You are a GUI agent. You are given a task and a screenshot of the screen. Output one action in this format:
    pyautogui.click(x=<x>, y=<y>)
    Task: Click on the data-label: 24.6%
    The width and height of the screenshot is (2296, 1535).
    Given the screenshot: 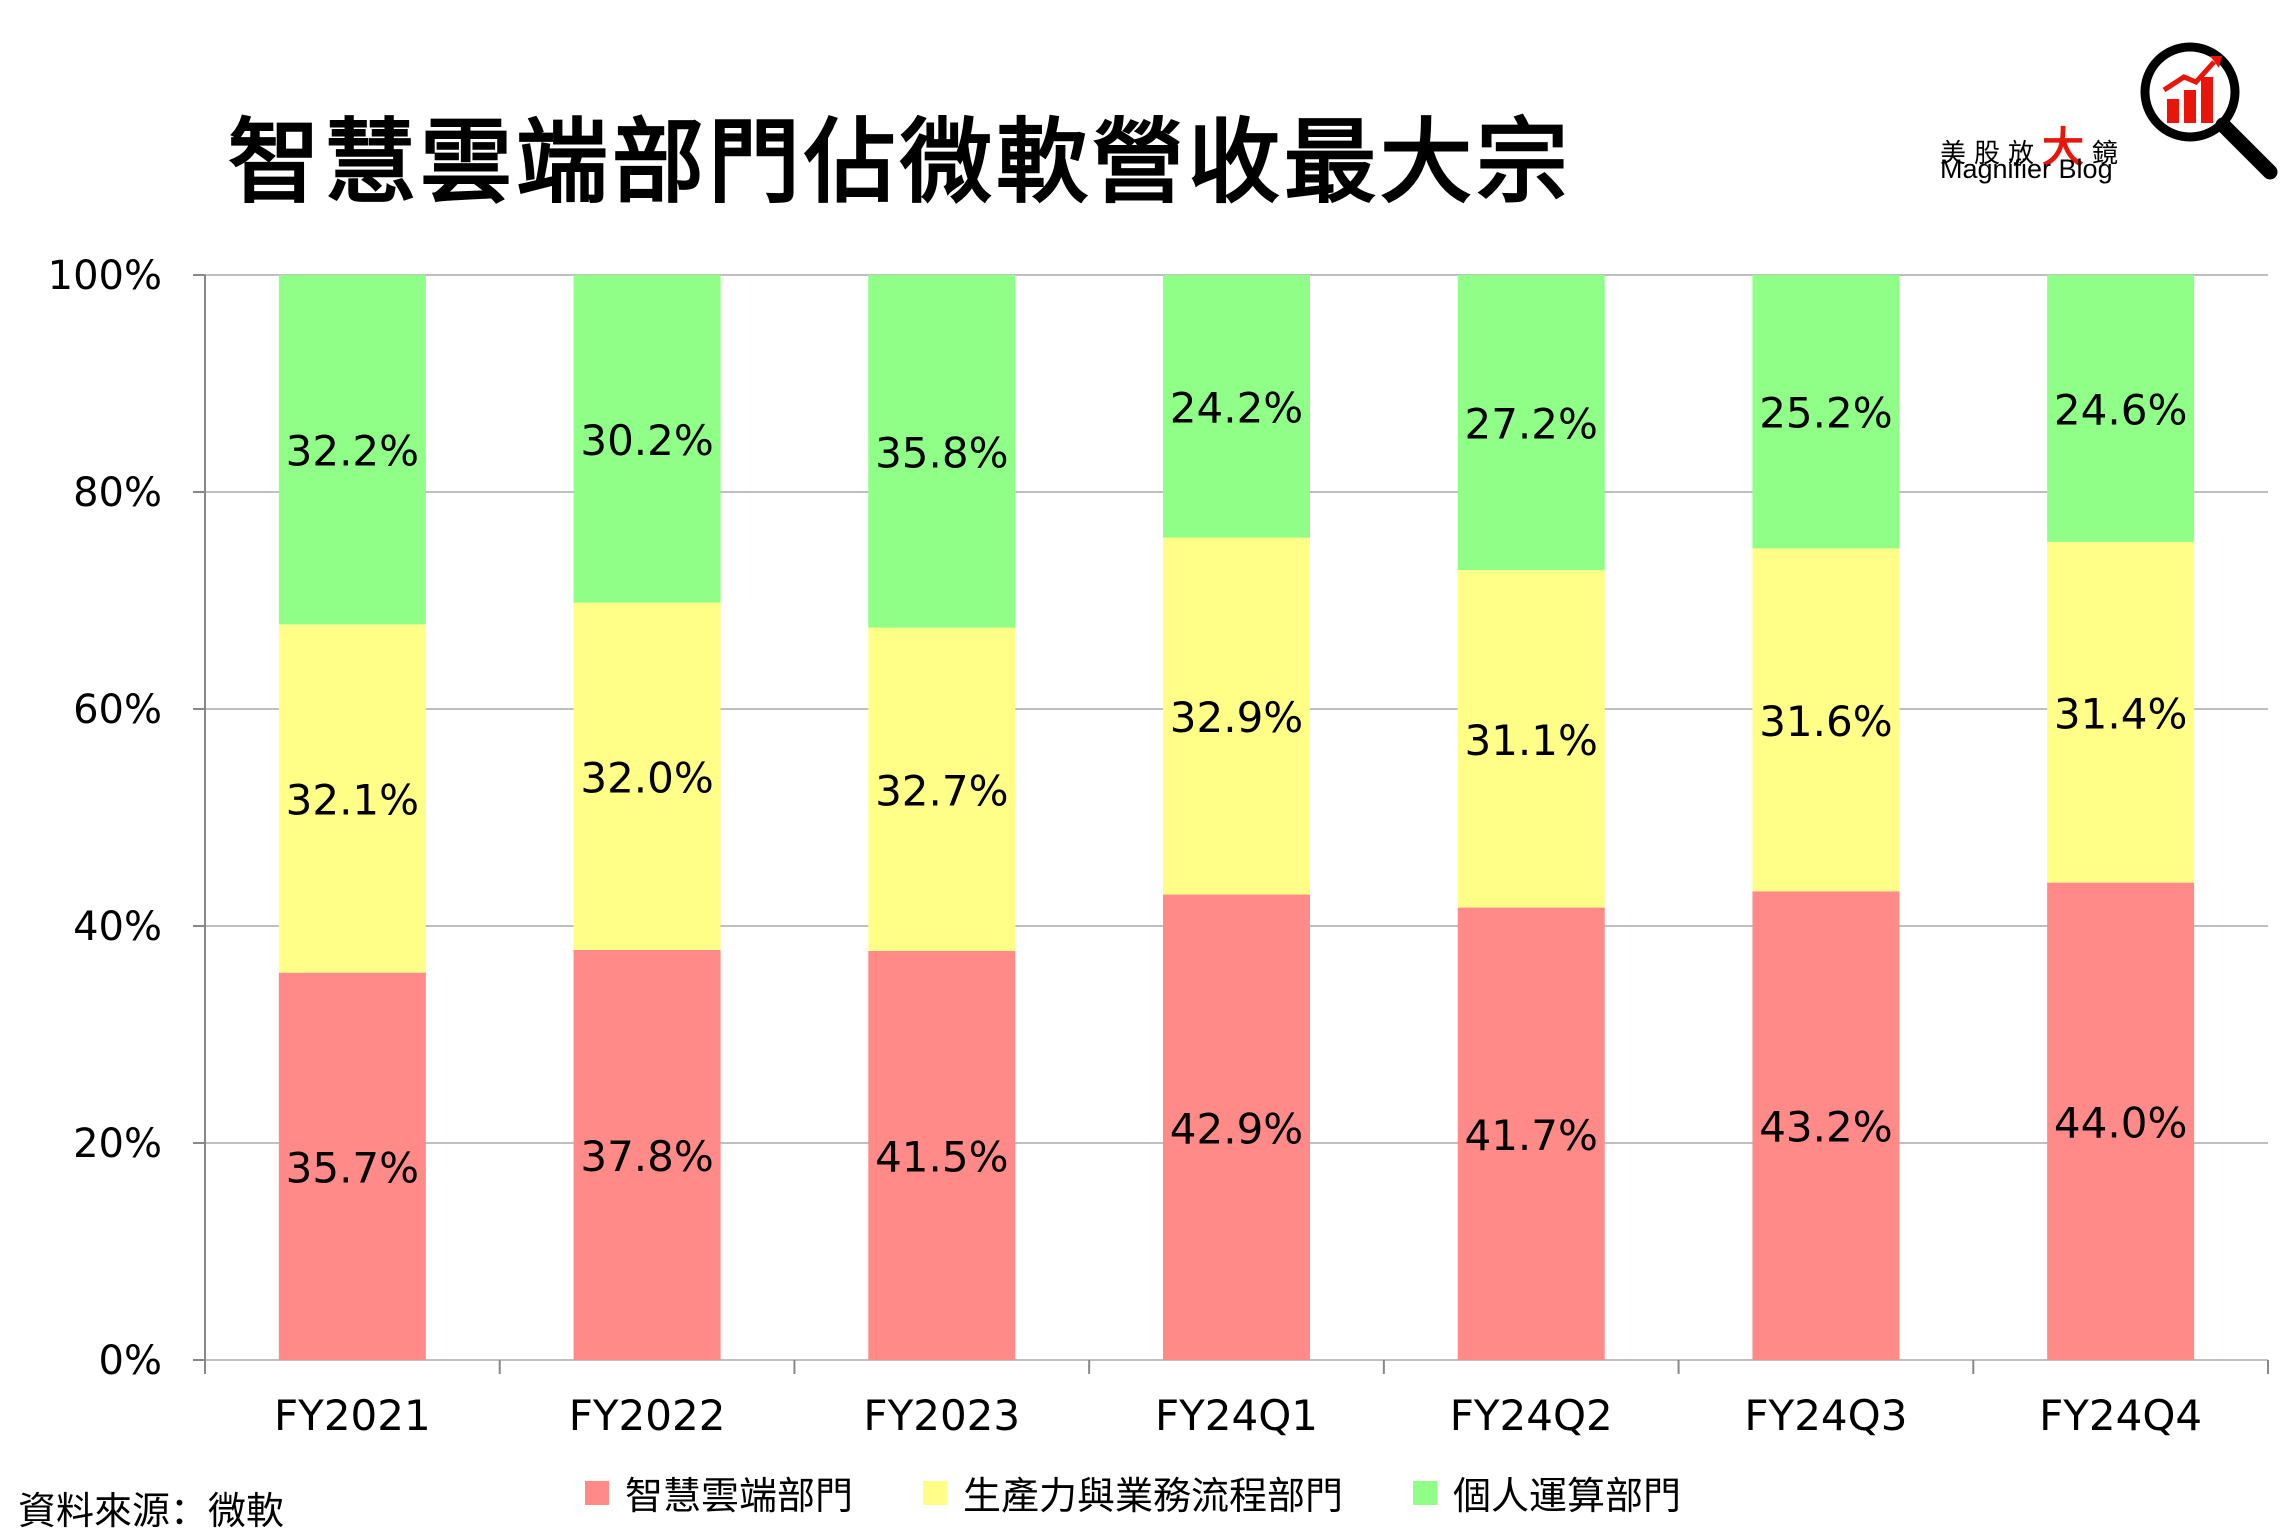 What is the action you would take?
    pyautogui.click(x=2120, y=409)
    